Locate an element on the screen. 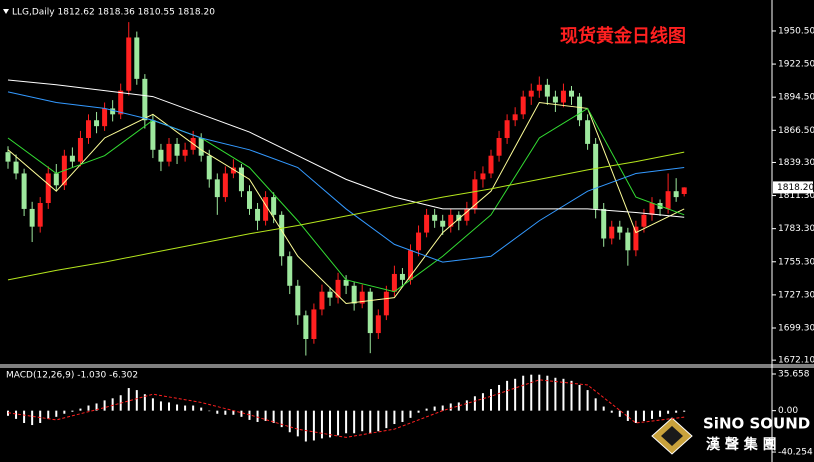 The width and height of the screenshot is (814, 462). y-tick-label: 1672.10 is located at coordinates (796, 361).